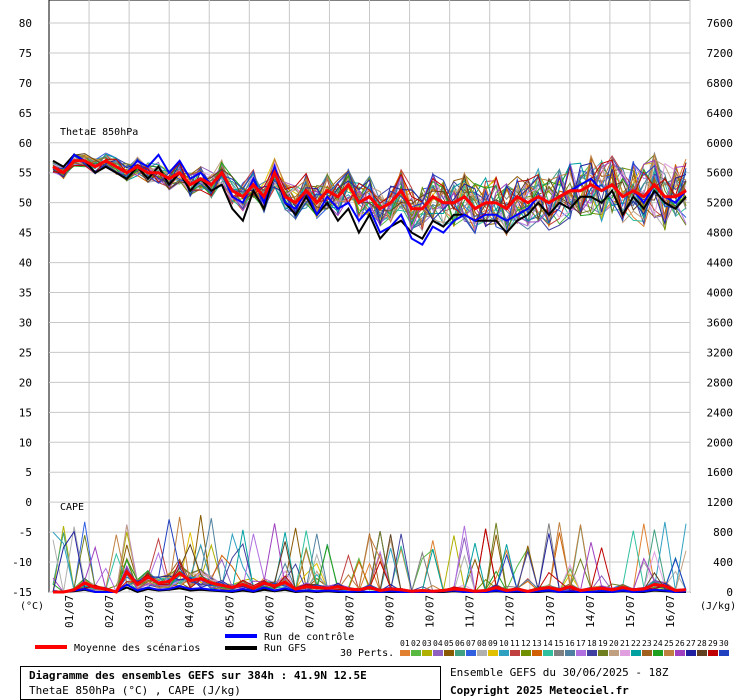 This screenshot has width=740, height=700. Describe the element at coordinates (229, 611) in the screenshot. I see `x-tick-label: 05/07` at that location.